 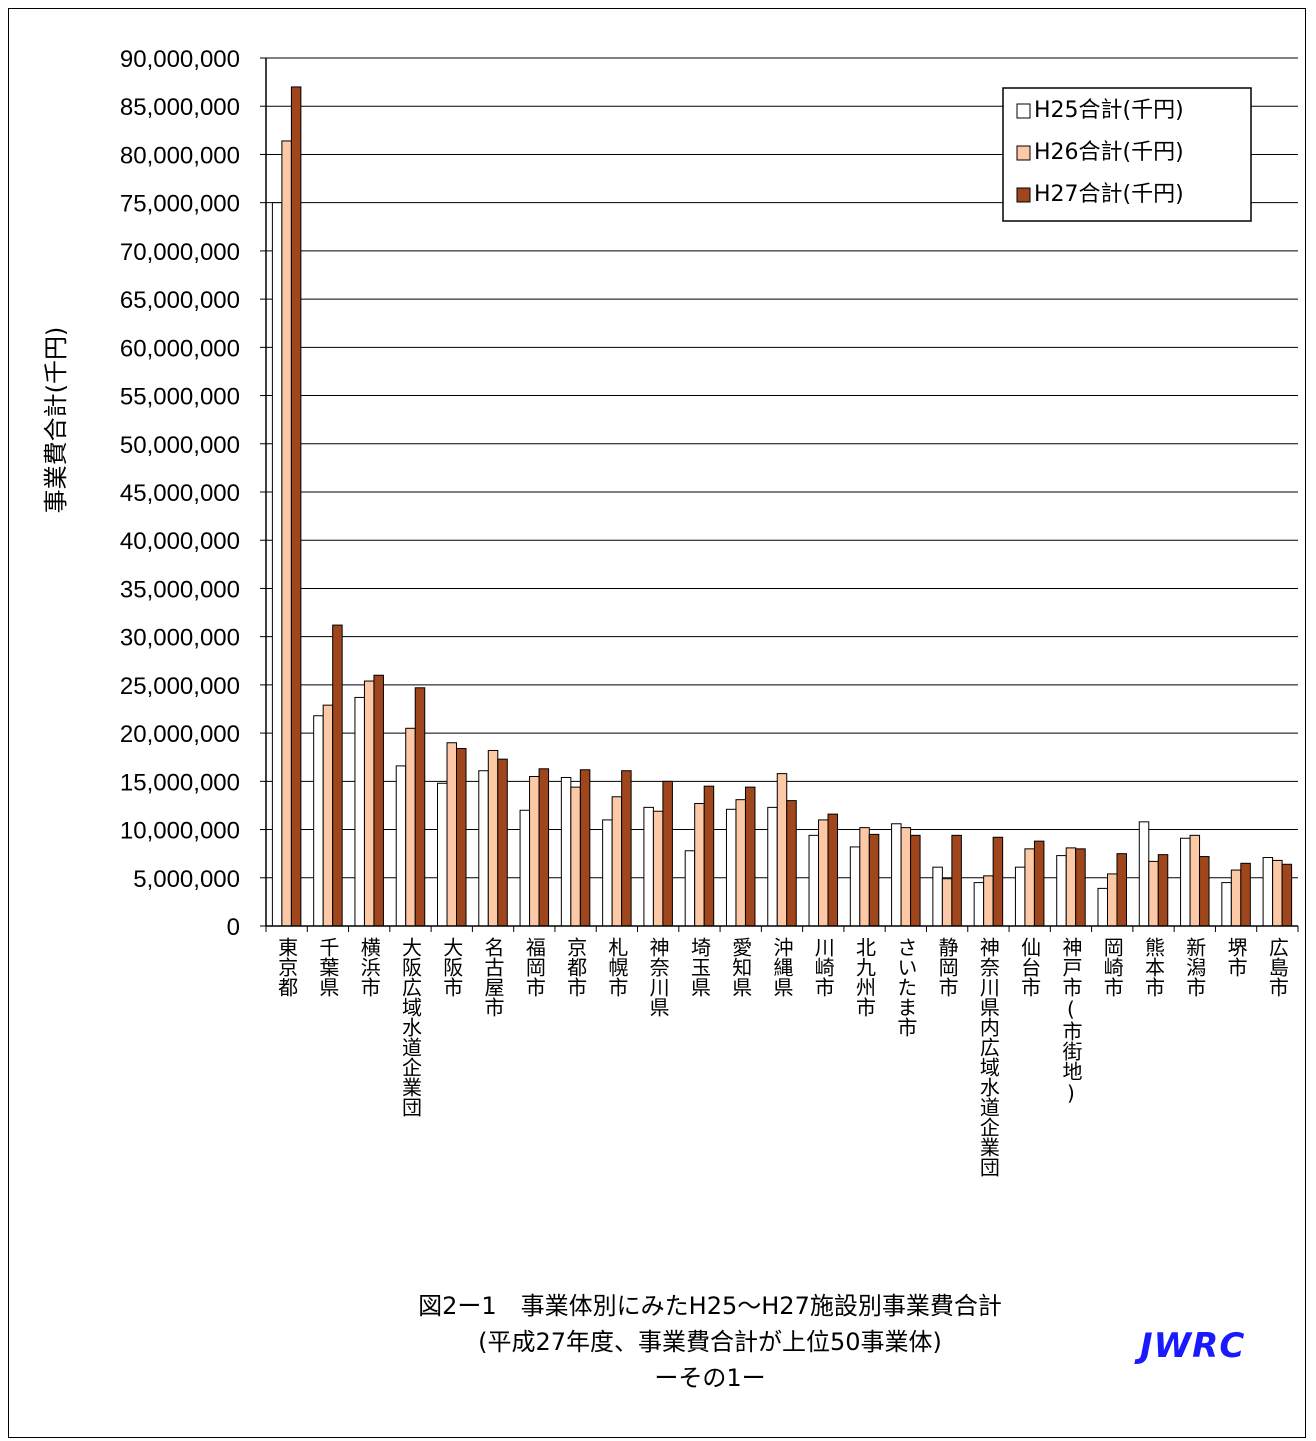 What do you see at coordinates (328, 967) in the screenshot?
I see `x-tick-label: 千葉県` at bounding box center [328, 967].